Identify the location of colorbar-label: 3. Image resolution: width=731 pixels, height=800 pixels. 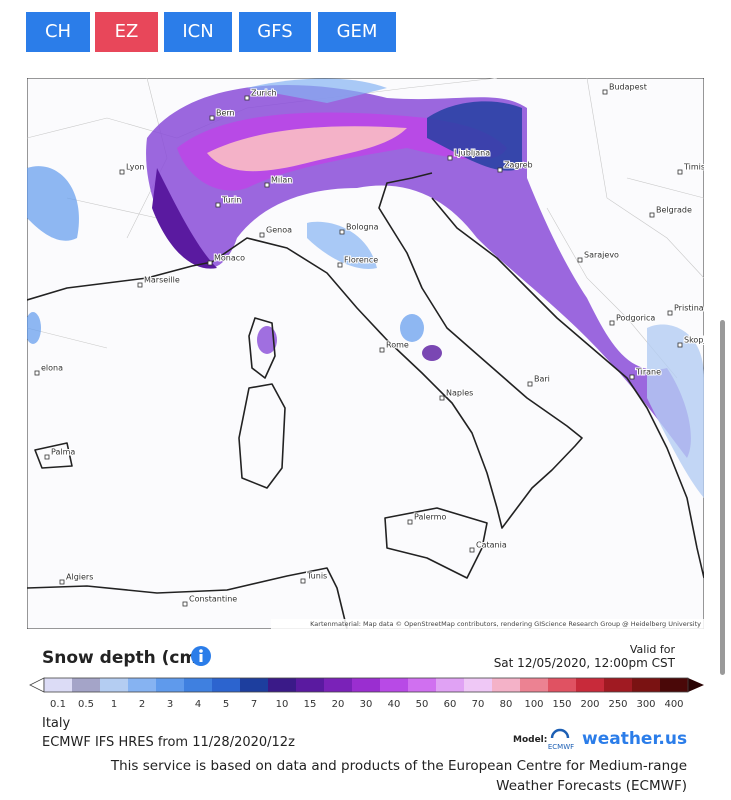
(170, 704).